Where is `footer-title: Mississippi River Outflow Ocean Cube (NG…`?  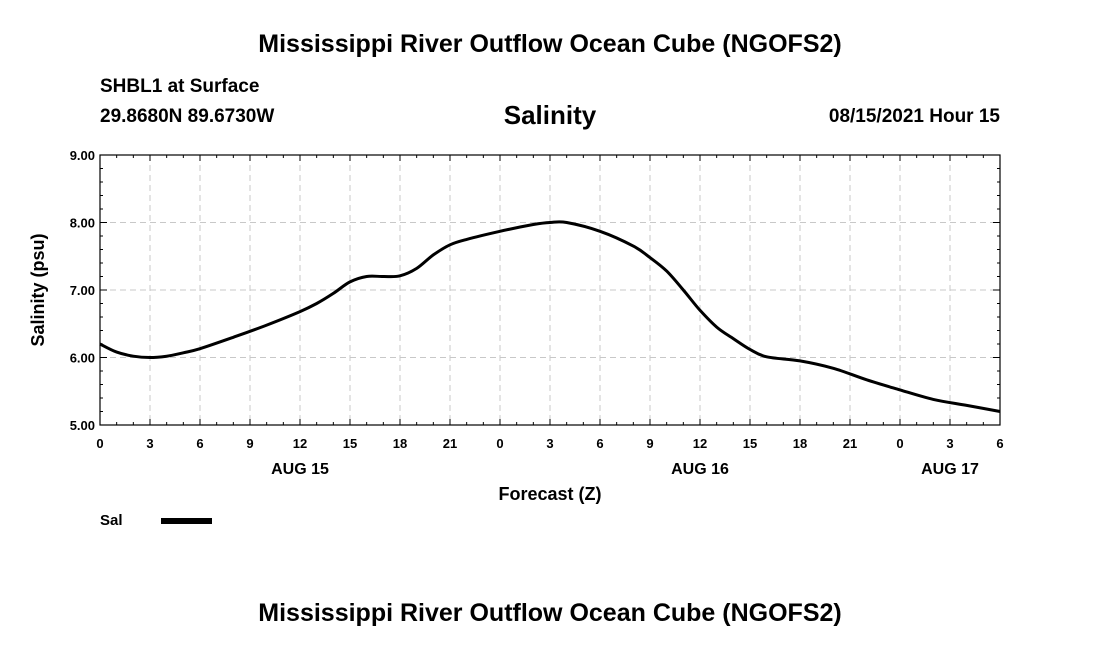 footer-title: Mississippi River Outflow Ocean Cube (NG… is located at coordinates (550, 613).